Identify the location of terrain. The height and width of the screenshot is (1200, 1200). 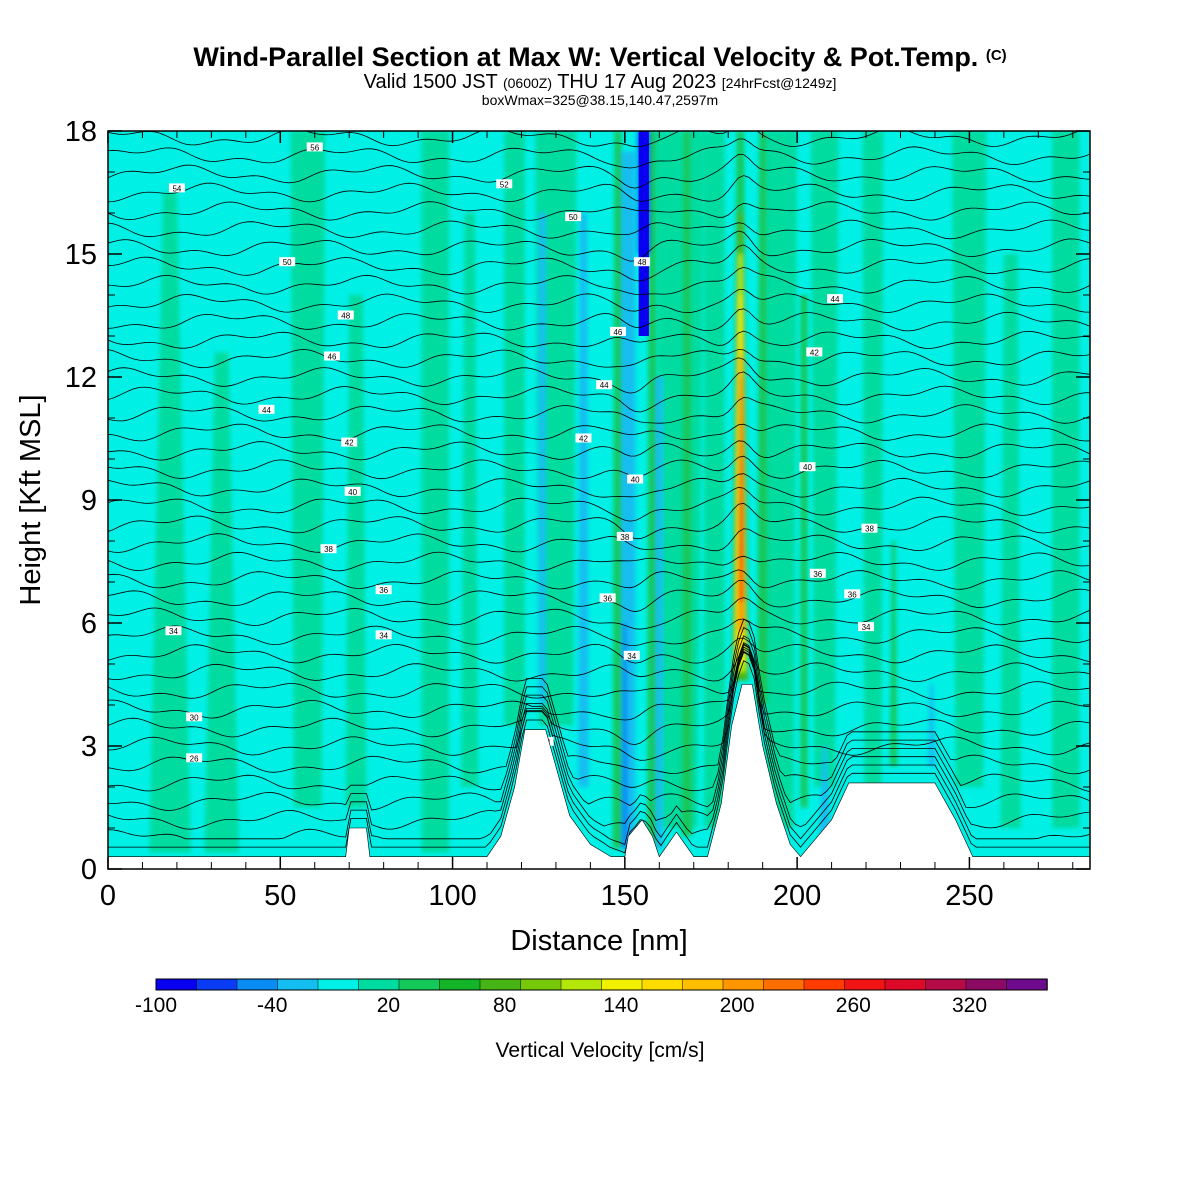
(599, 776).